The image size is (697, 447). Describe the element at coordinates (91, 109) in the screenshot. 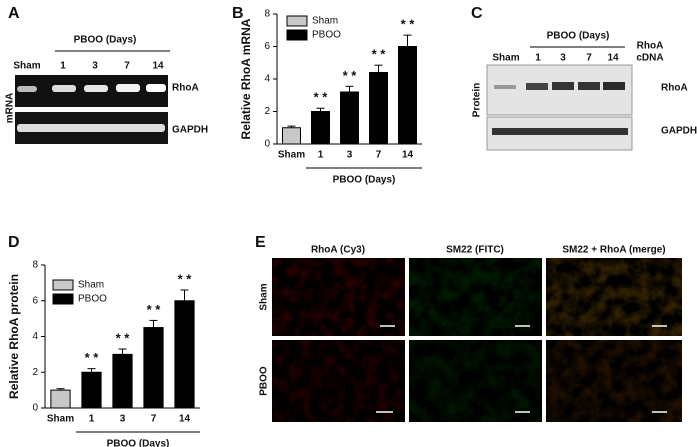

I see `gel` at that location.